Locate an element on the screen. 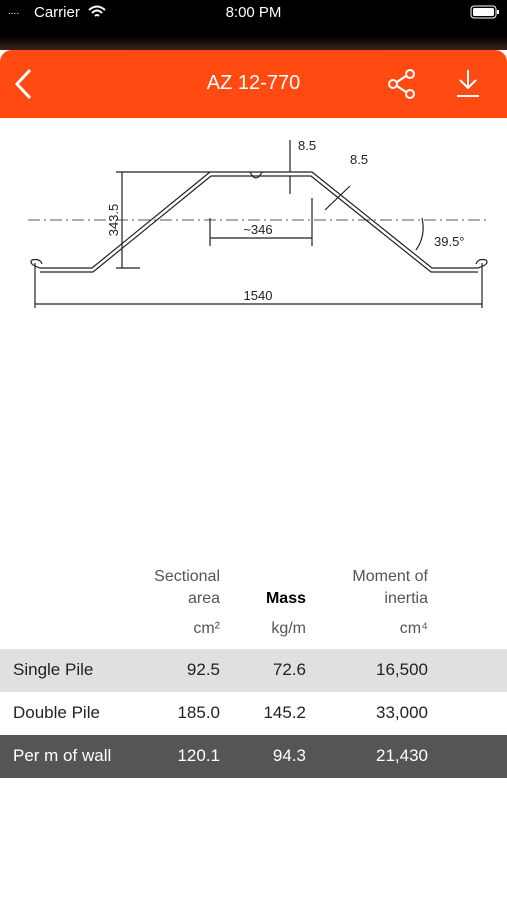  cell-value: 145.2 is located at coordinates (284, 712).